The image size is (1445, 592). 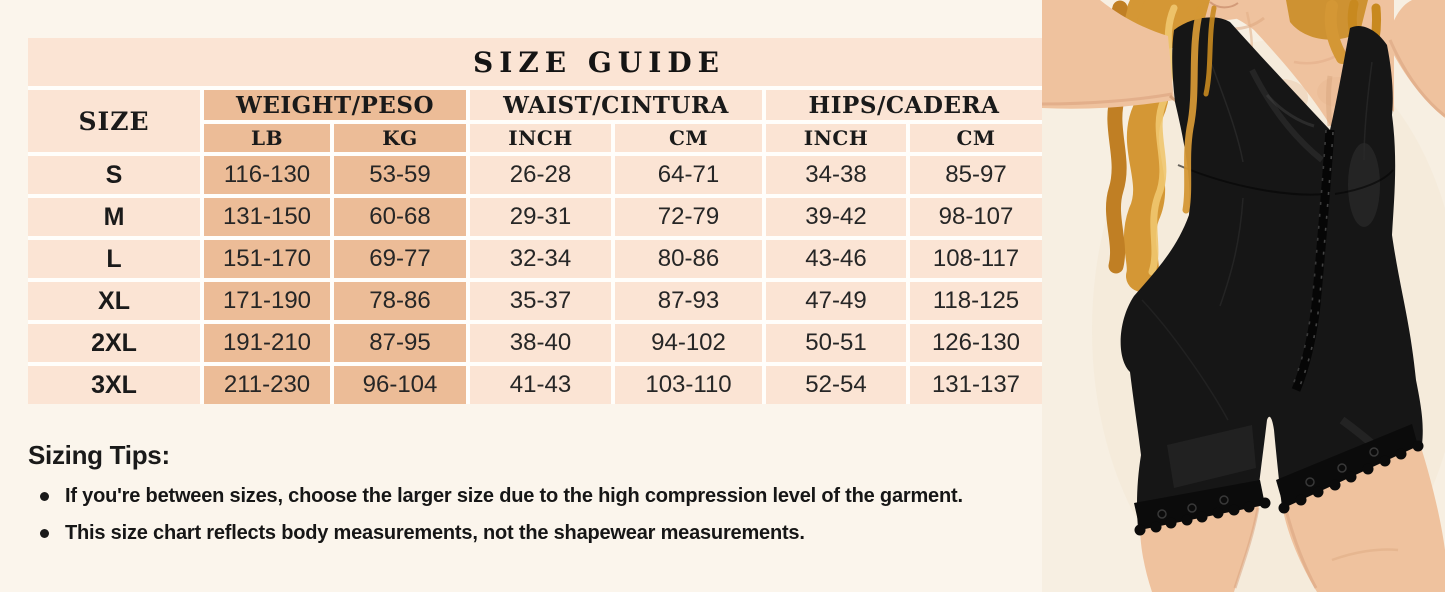 What do you see at coordinates (335, 105) in the screenshot?
I see `group-header-weight: WEIGHT/PESO` at bounding box center [335, 105].